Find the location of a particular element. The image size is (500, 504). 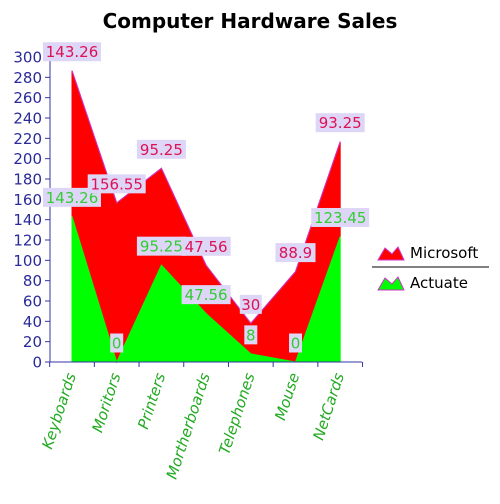

data-label-actuate: 95.25 is located at coordinates (161, 246).